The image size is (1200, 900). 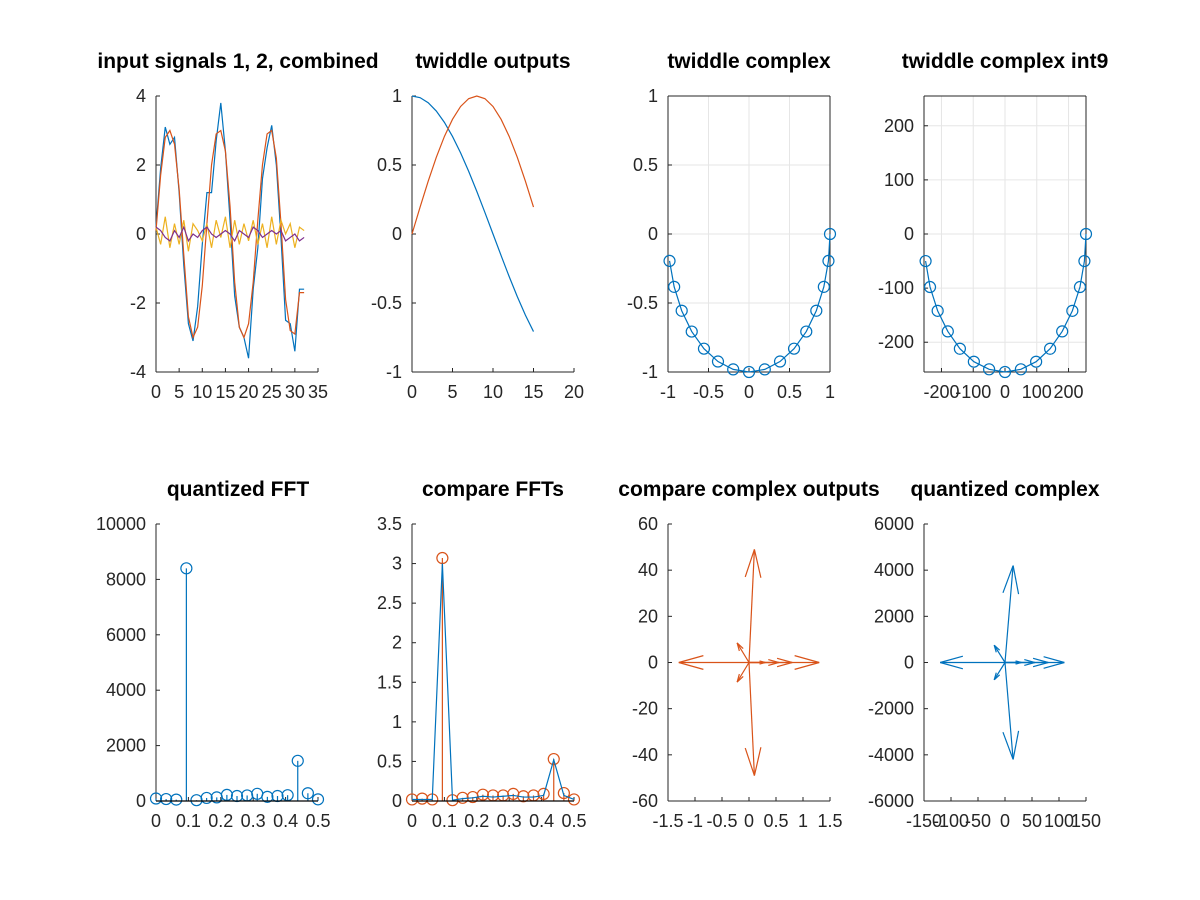 What do you see at coordinates (238, 489) in the screenshot?
I see `subplot-title: quantized FFT` at bounding box center [238, 489].